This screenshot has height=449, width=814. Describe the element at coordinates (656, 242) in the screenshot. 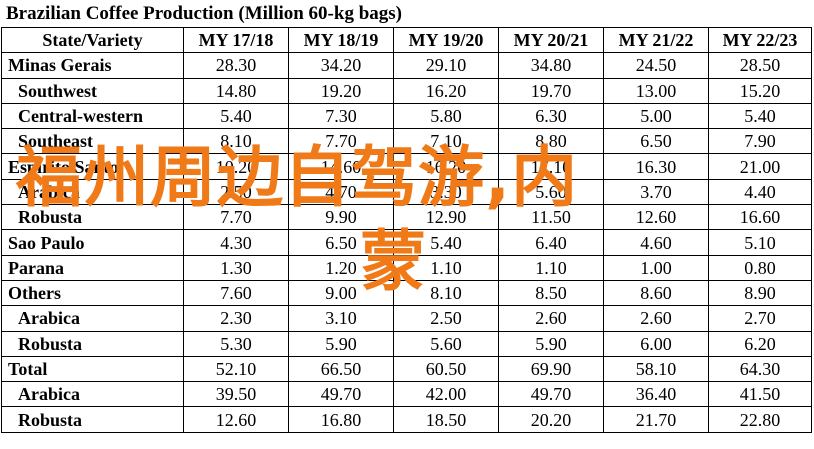

I see `value-cell: 4.60` at that location.